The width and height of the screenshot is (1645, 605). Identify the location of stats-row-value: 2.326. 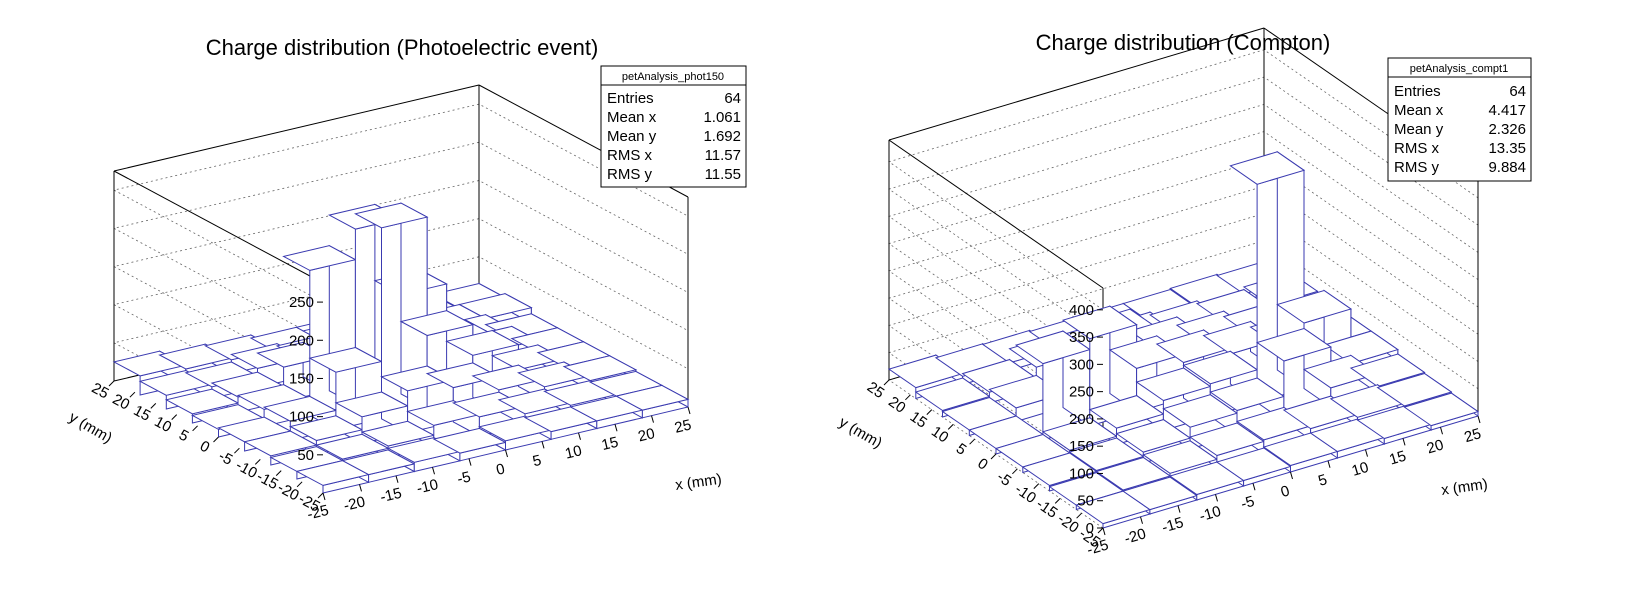
(1507, 129).